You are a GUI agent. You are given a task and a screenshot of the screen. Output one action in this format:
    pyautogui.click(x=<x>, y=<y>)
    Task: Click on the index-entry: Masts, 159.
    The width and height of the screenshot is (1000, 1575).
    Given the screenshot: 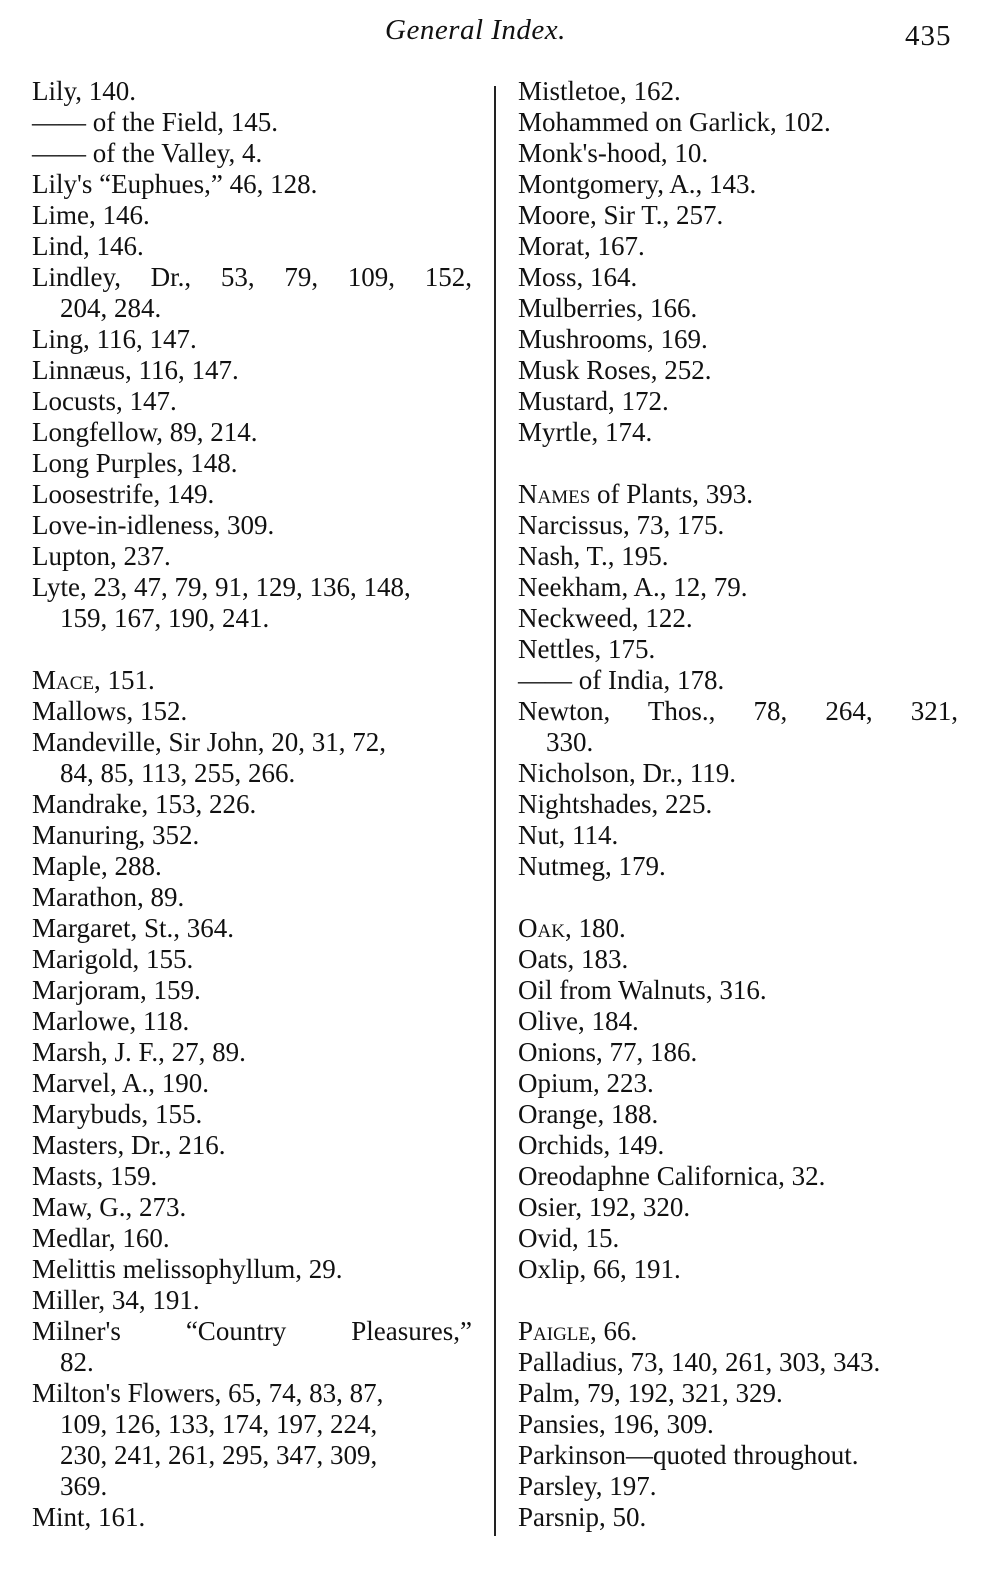 What is the action you would take?
    pyautogui.click(x=95, y=1176)
    